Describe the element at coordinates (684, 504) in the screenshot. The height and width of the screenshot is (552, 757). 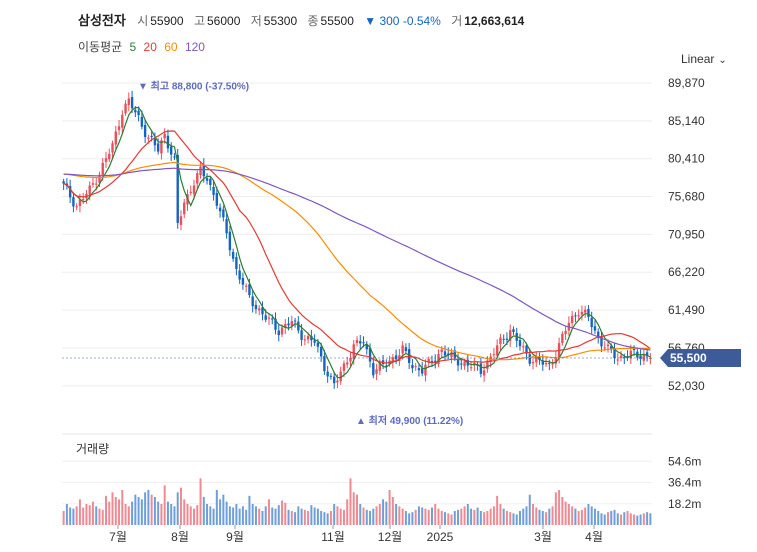
I see `volume-tick-label: 18.2m` at that location.